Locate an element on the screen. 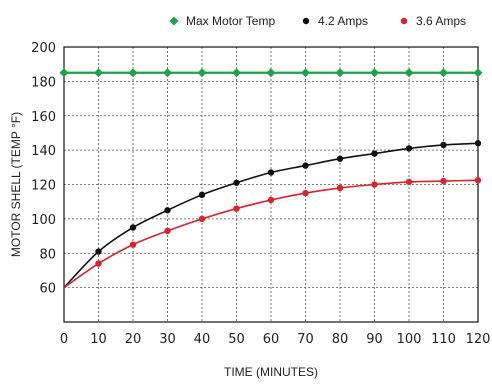 Image resolution: width=492 pixels, height=388 pixels. x-tick-label: 90 is located at coordinates (374, 339).